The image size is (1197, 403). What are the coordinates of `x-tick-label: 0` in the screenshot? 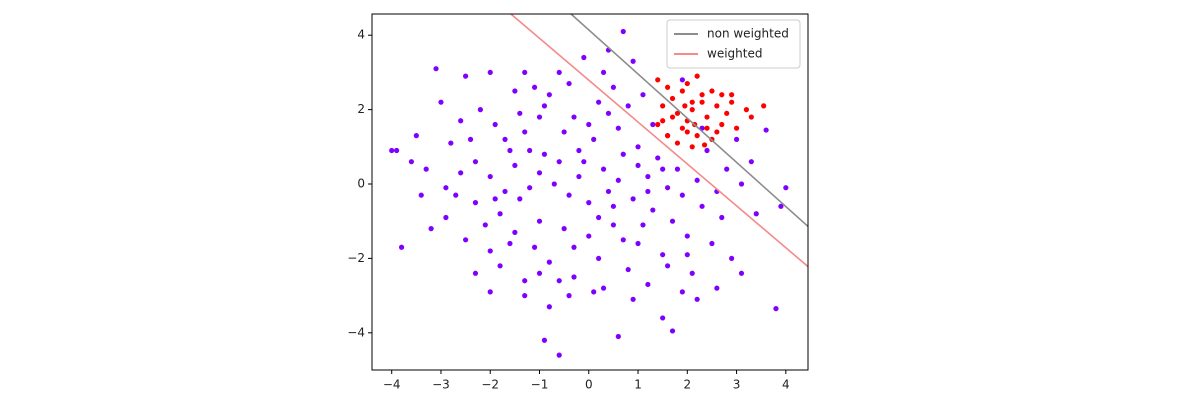 It's located at (589, 385).